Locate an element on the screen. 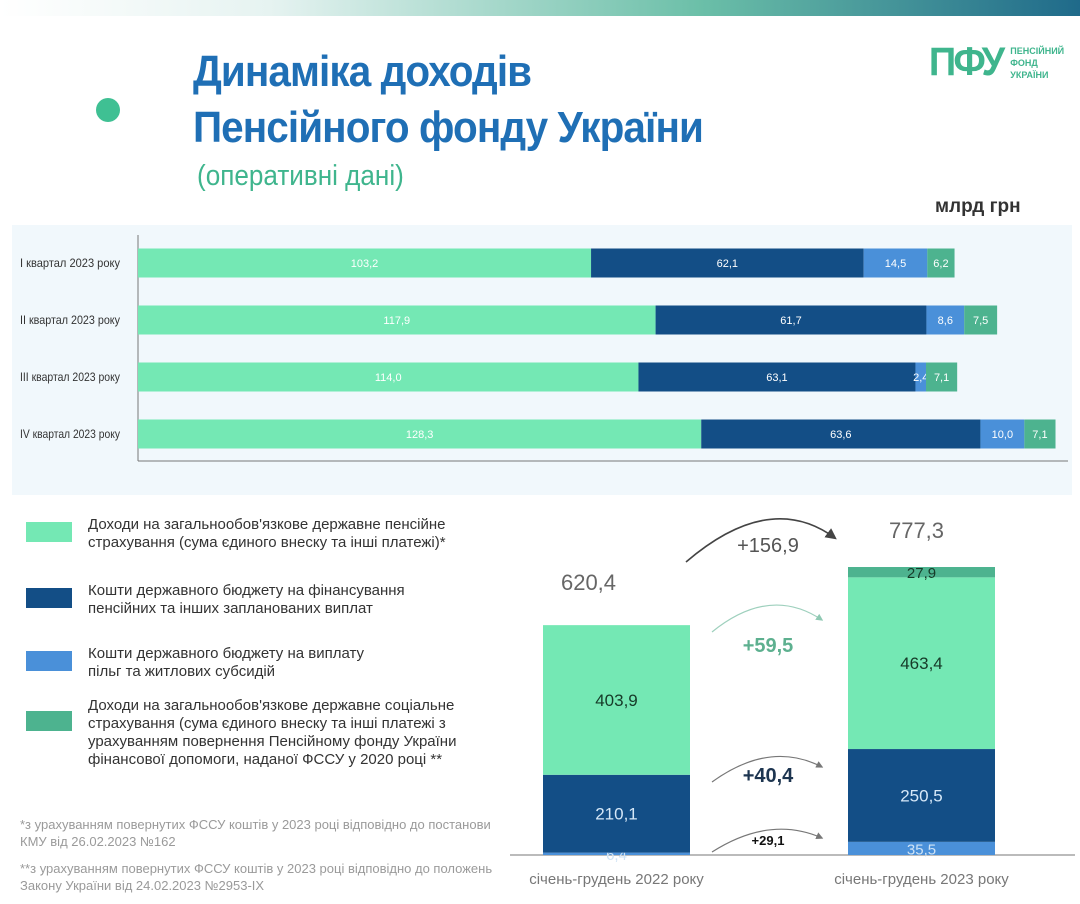 The height and width of the screenshot is (904, 1080). category-label: січень-грудень 2022 року is located at coordinates (616, 879).